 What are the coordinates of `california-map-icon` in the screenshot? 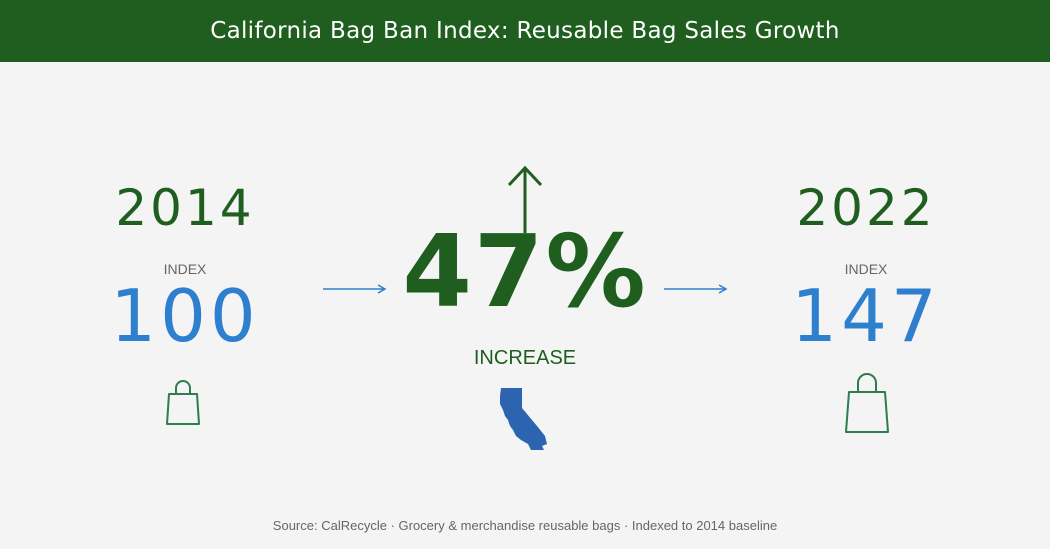 It's located at (523, 419).